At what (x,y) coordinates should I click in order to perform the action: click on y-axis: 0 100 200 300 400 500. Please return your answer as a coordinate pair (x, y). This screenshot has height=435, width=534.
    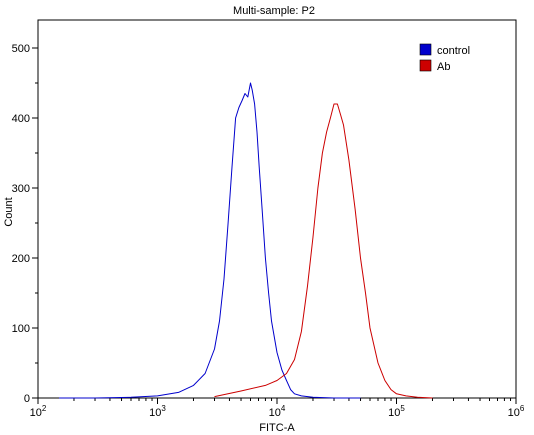
    Looking at the image, I should click on (25, 224).